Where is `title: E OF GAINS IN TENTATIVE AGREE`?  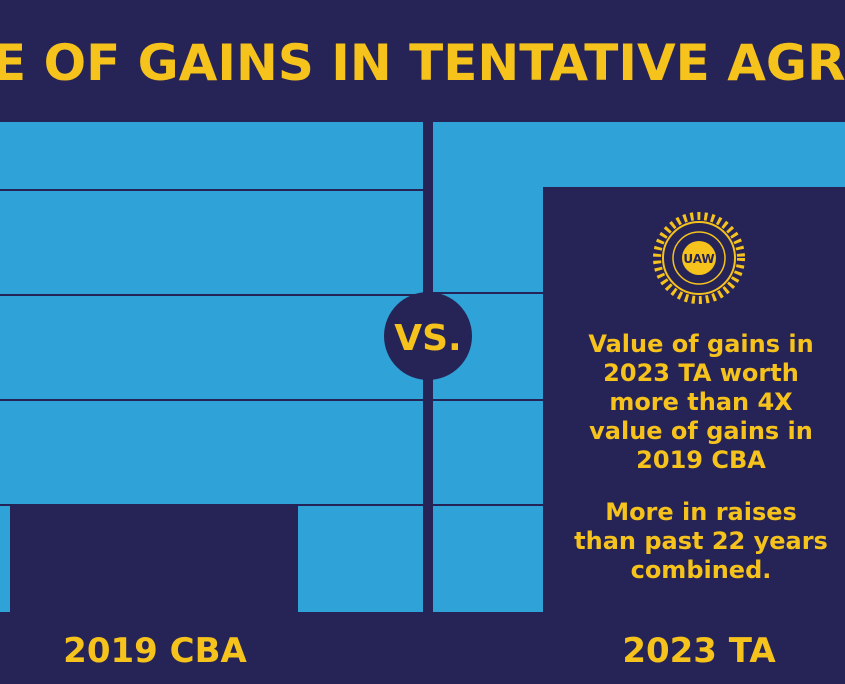 title: E OF GAINS IN TENTATIVE AGREE is located at coordinates (422, 63).